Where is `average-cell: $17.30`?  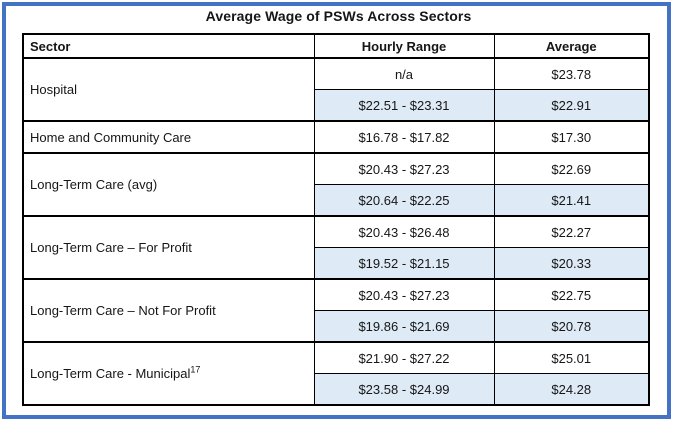 average-cell: $17.30 is located at coordinates (571, 137).